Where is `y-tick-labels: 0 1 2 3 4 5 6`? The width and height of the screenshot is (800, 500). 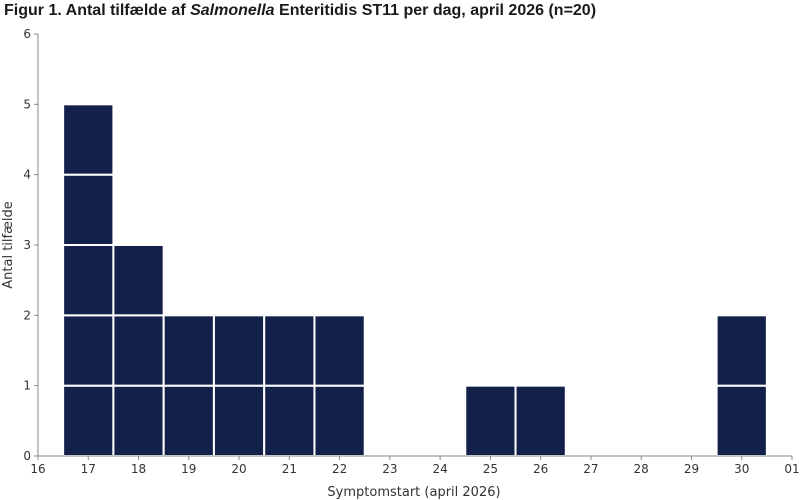 y-tick-labels: 0 1 2 3 4 5 6 is located at coordinates (27, 245).